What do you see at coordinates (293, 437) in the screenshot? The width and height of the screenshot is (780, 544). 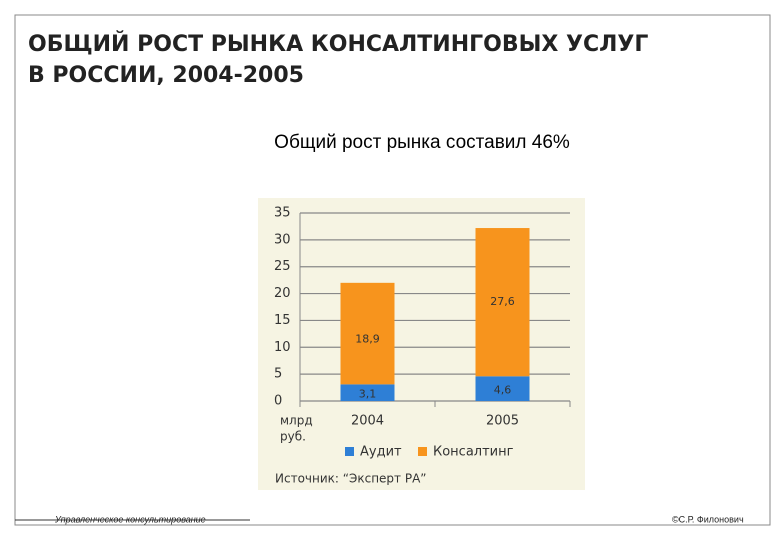 I see `y-axis-label: руб.` at bounding box center [293, 437].